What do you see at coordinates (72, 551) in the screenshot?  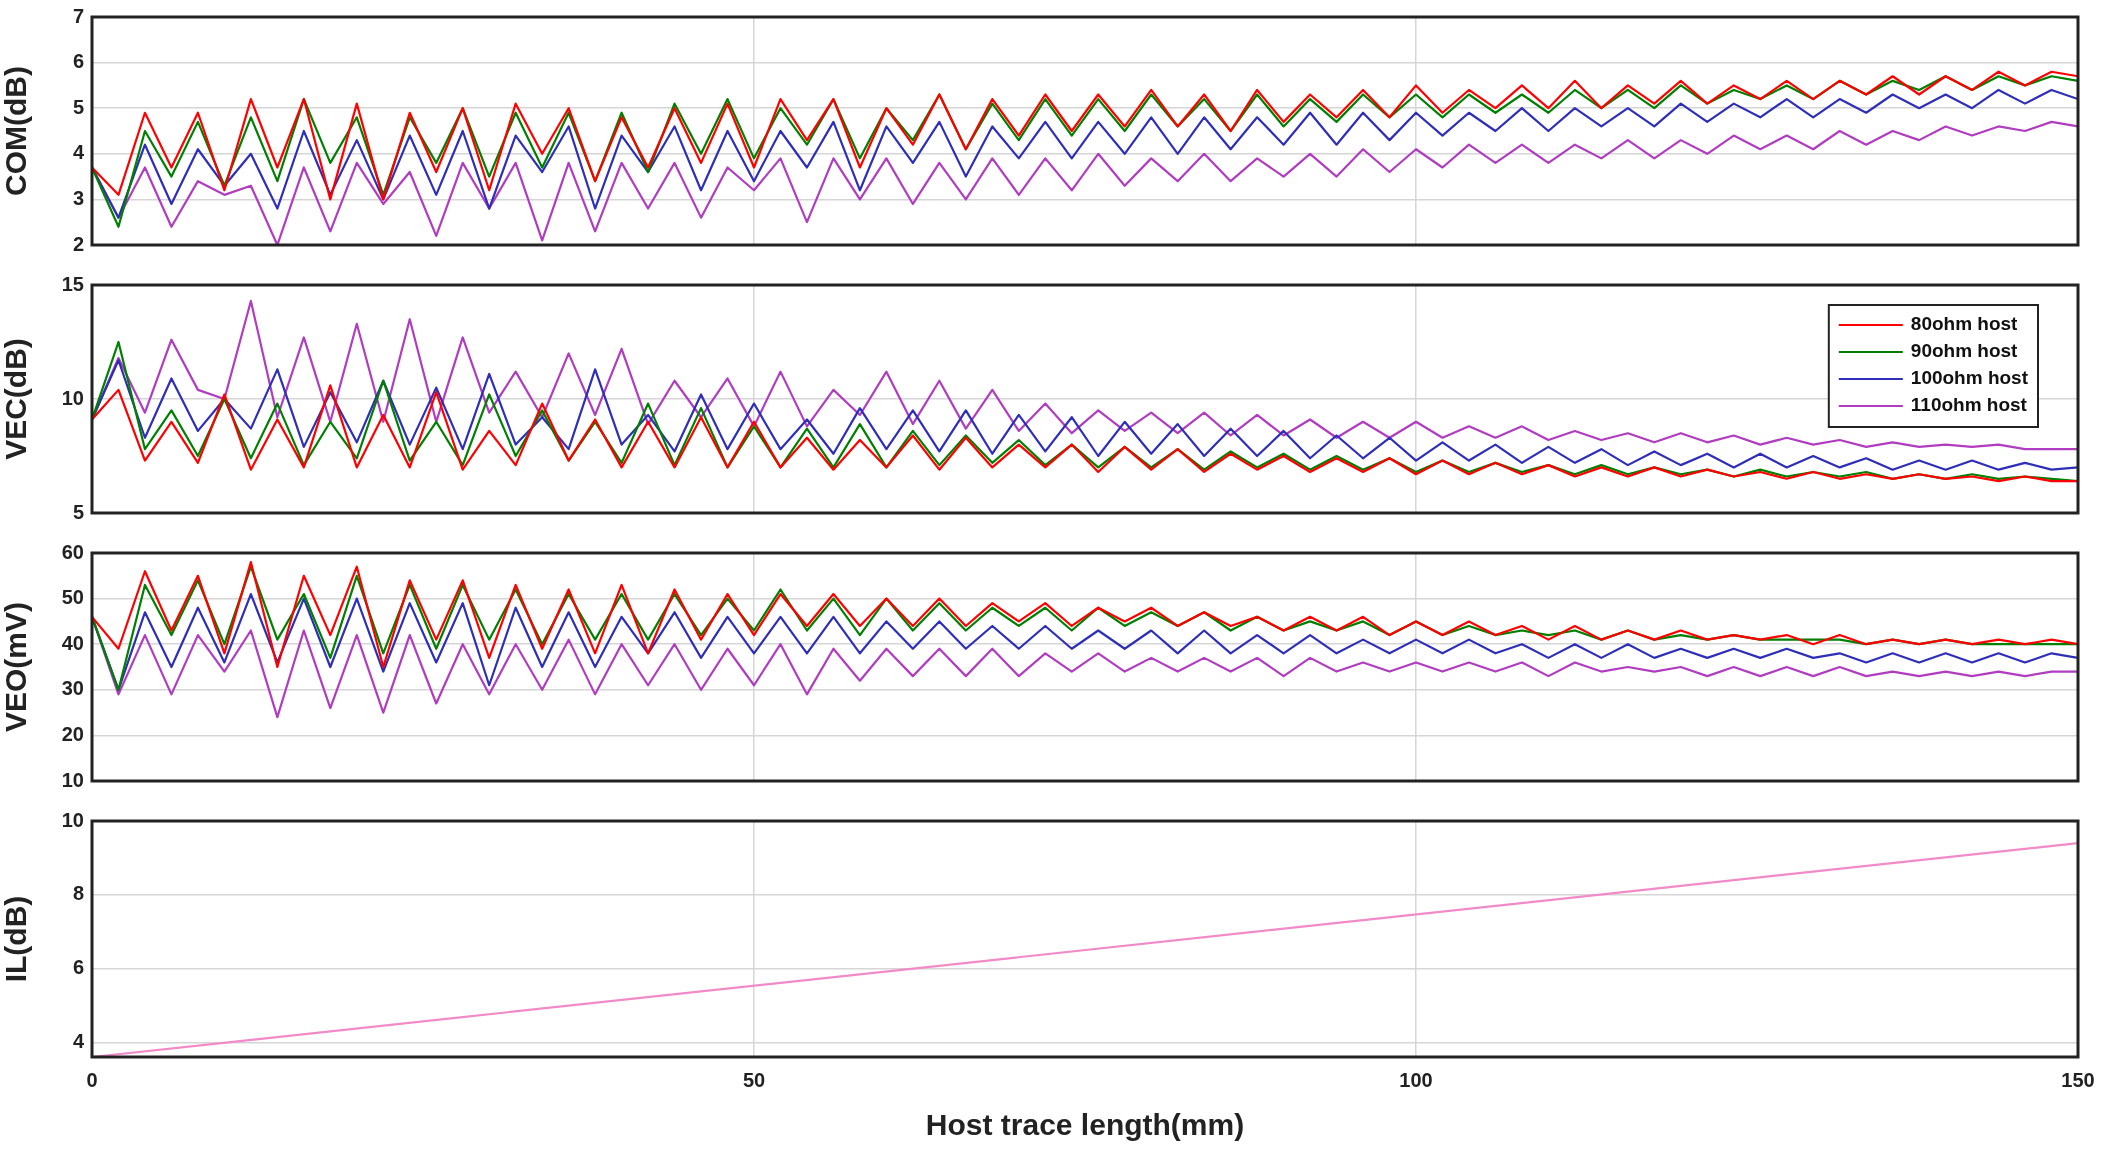 I see `y-tick-label: 60` at bounding box center [72, 551].